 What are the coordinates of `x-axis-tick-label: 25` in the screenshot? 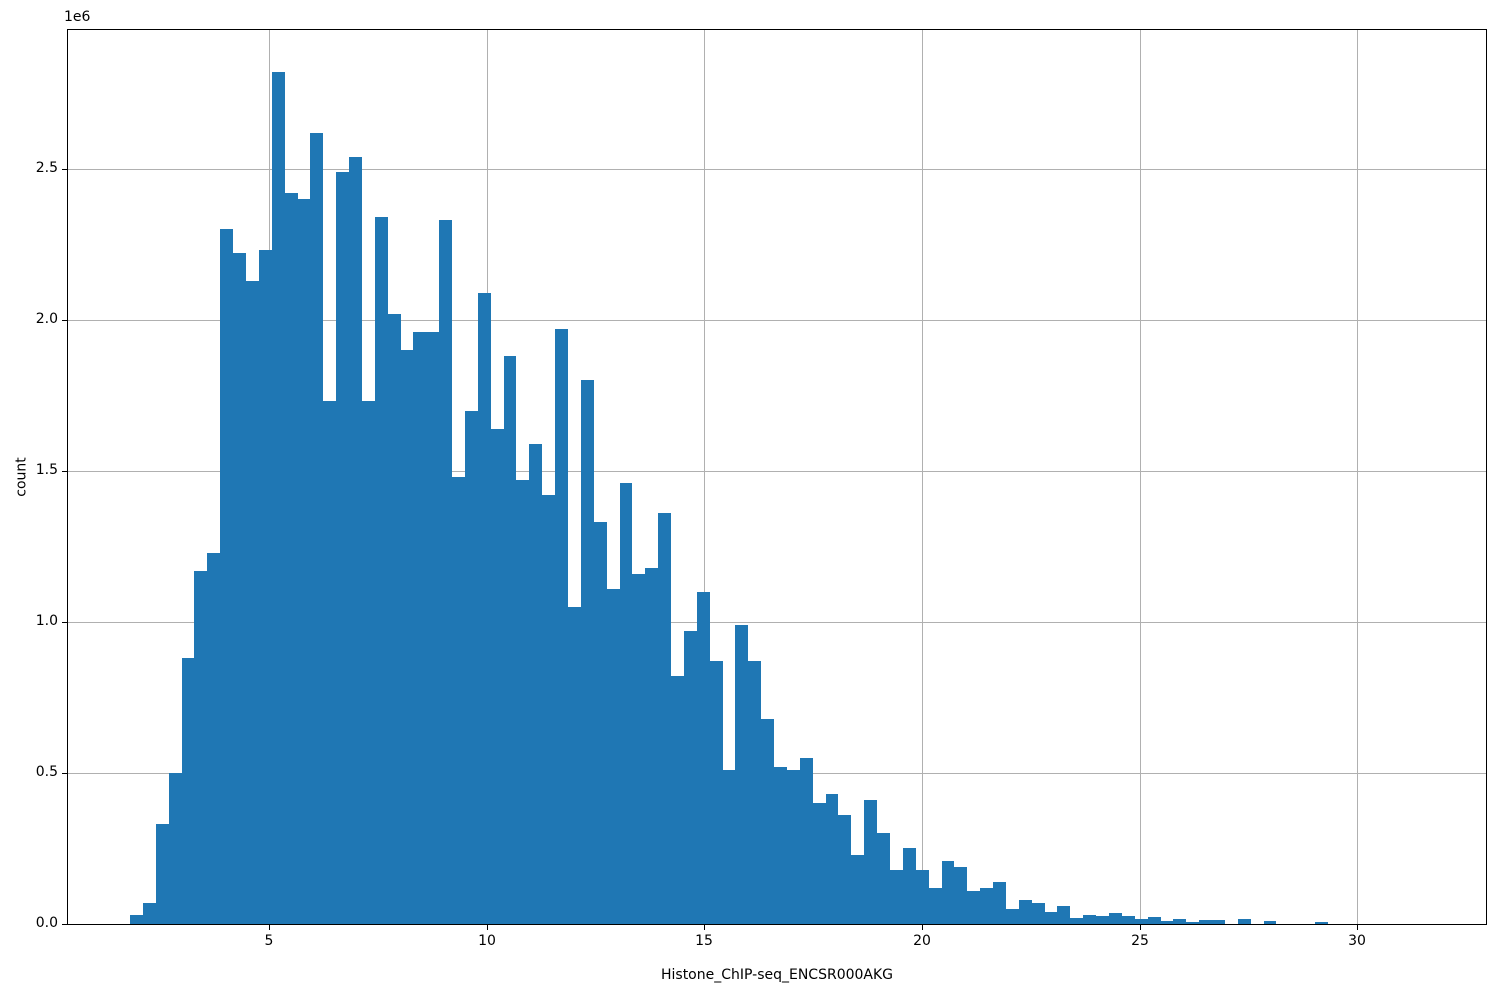 It's located at (1140, 941).